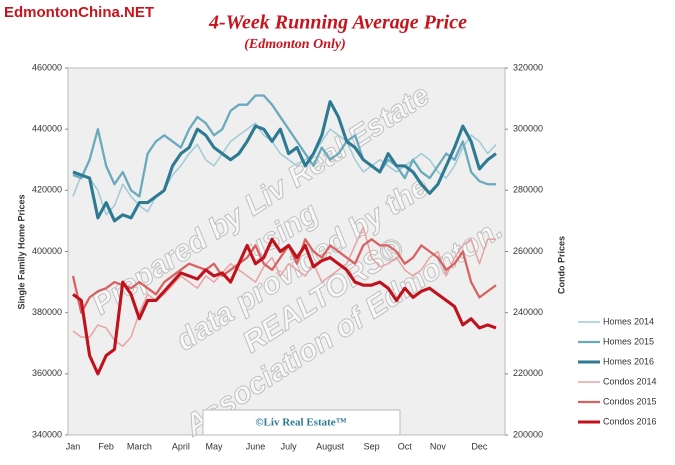 The height and width of the screenshot is (465, 675). I want to click on y-tick-label: 360000, so click(47, 373).